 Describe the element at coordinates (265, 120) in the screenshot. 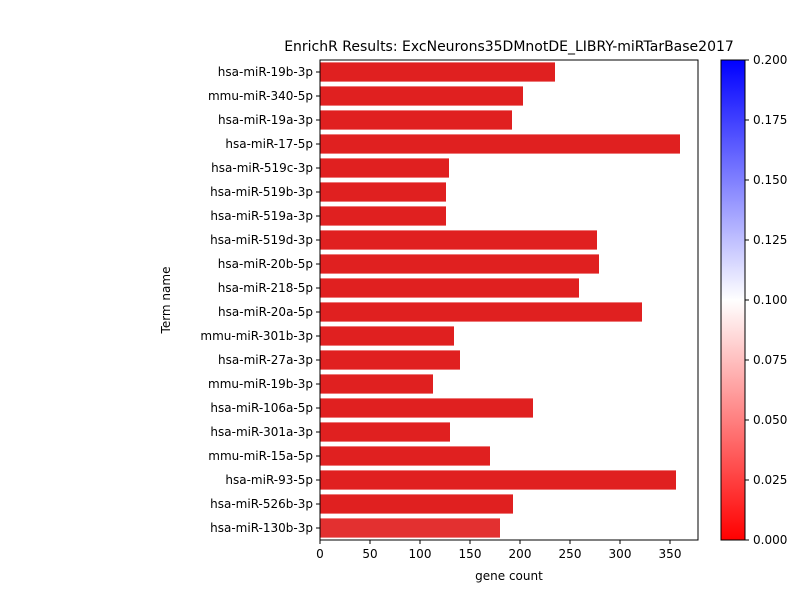

I see `y-tick-label: hsa-miR-19a-3p` at that location.